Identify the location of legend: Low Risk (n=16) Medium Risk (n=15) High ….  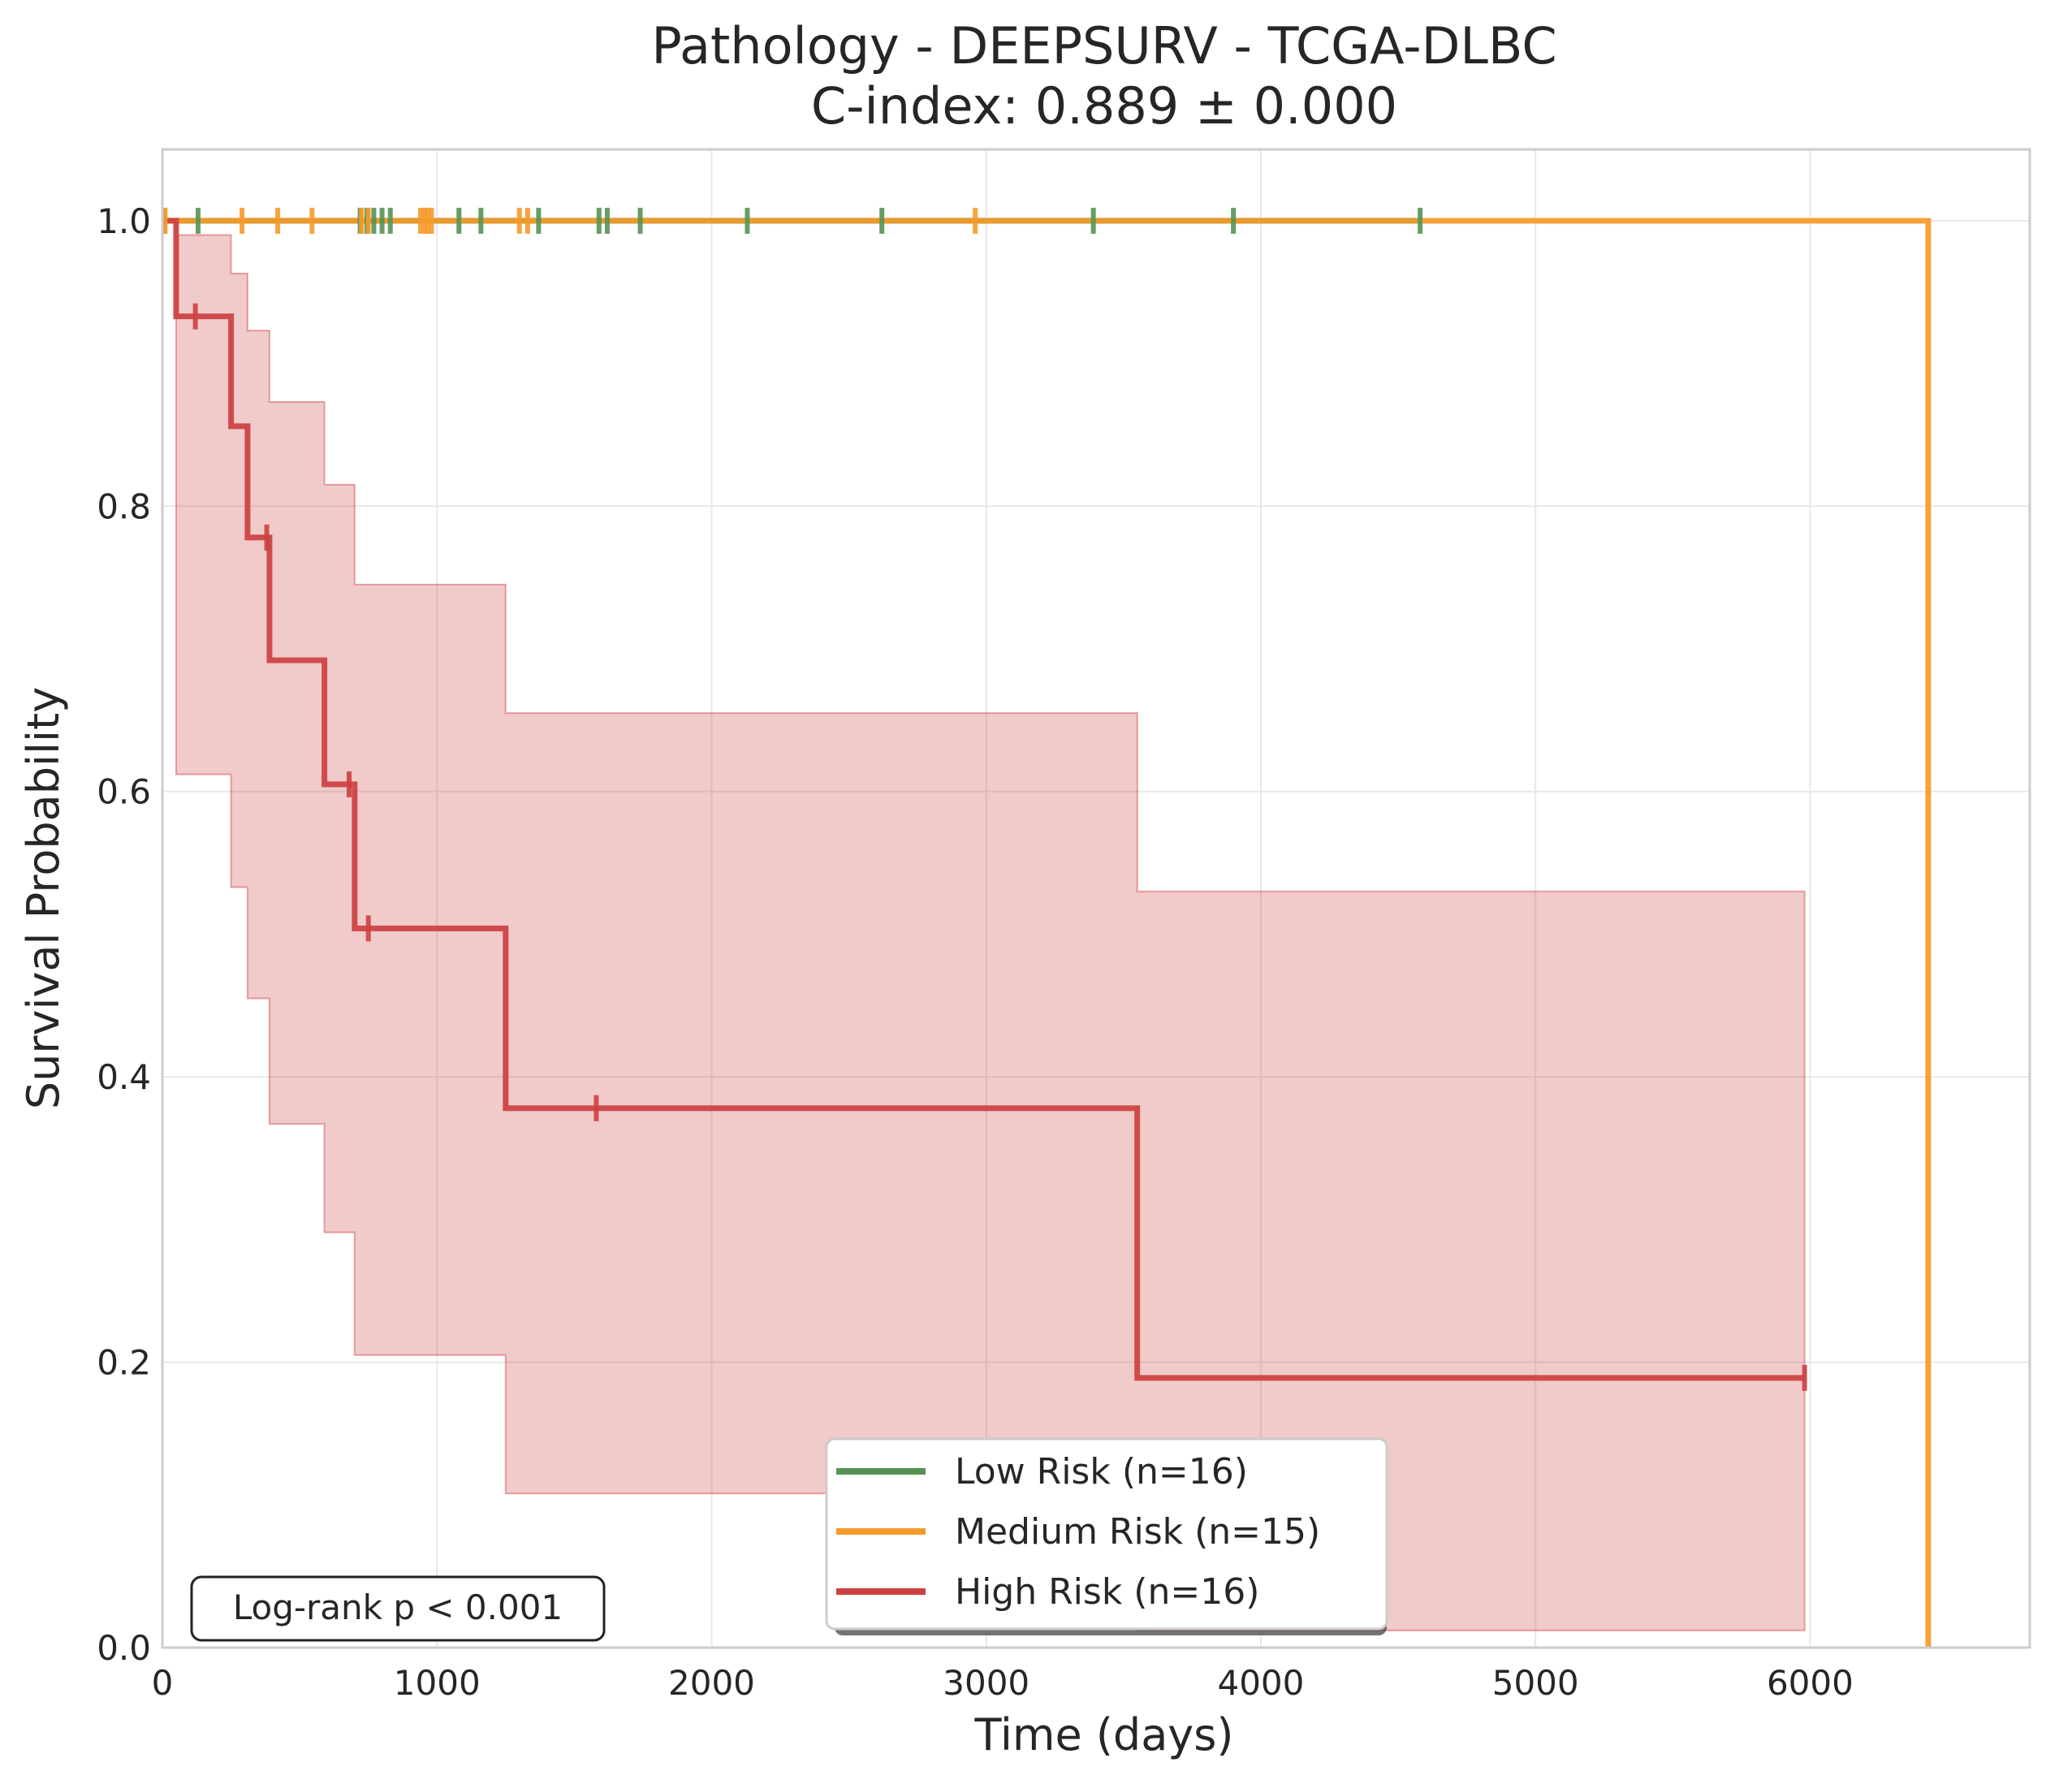
(1106, 1536).